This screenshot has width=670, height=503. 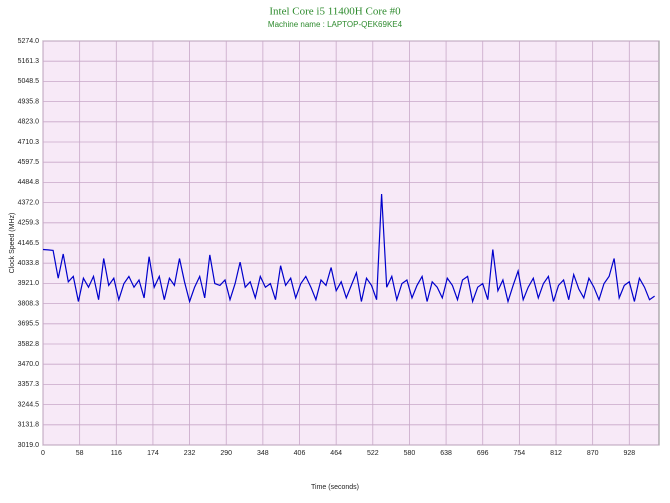 What do you see at coordinates (12, 243) in the screenshot?
I see `y-axis-label: Clock Speed (MHz)` at bounding box center [12, 243].